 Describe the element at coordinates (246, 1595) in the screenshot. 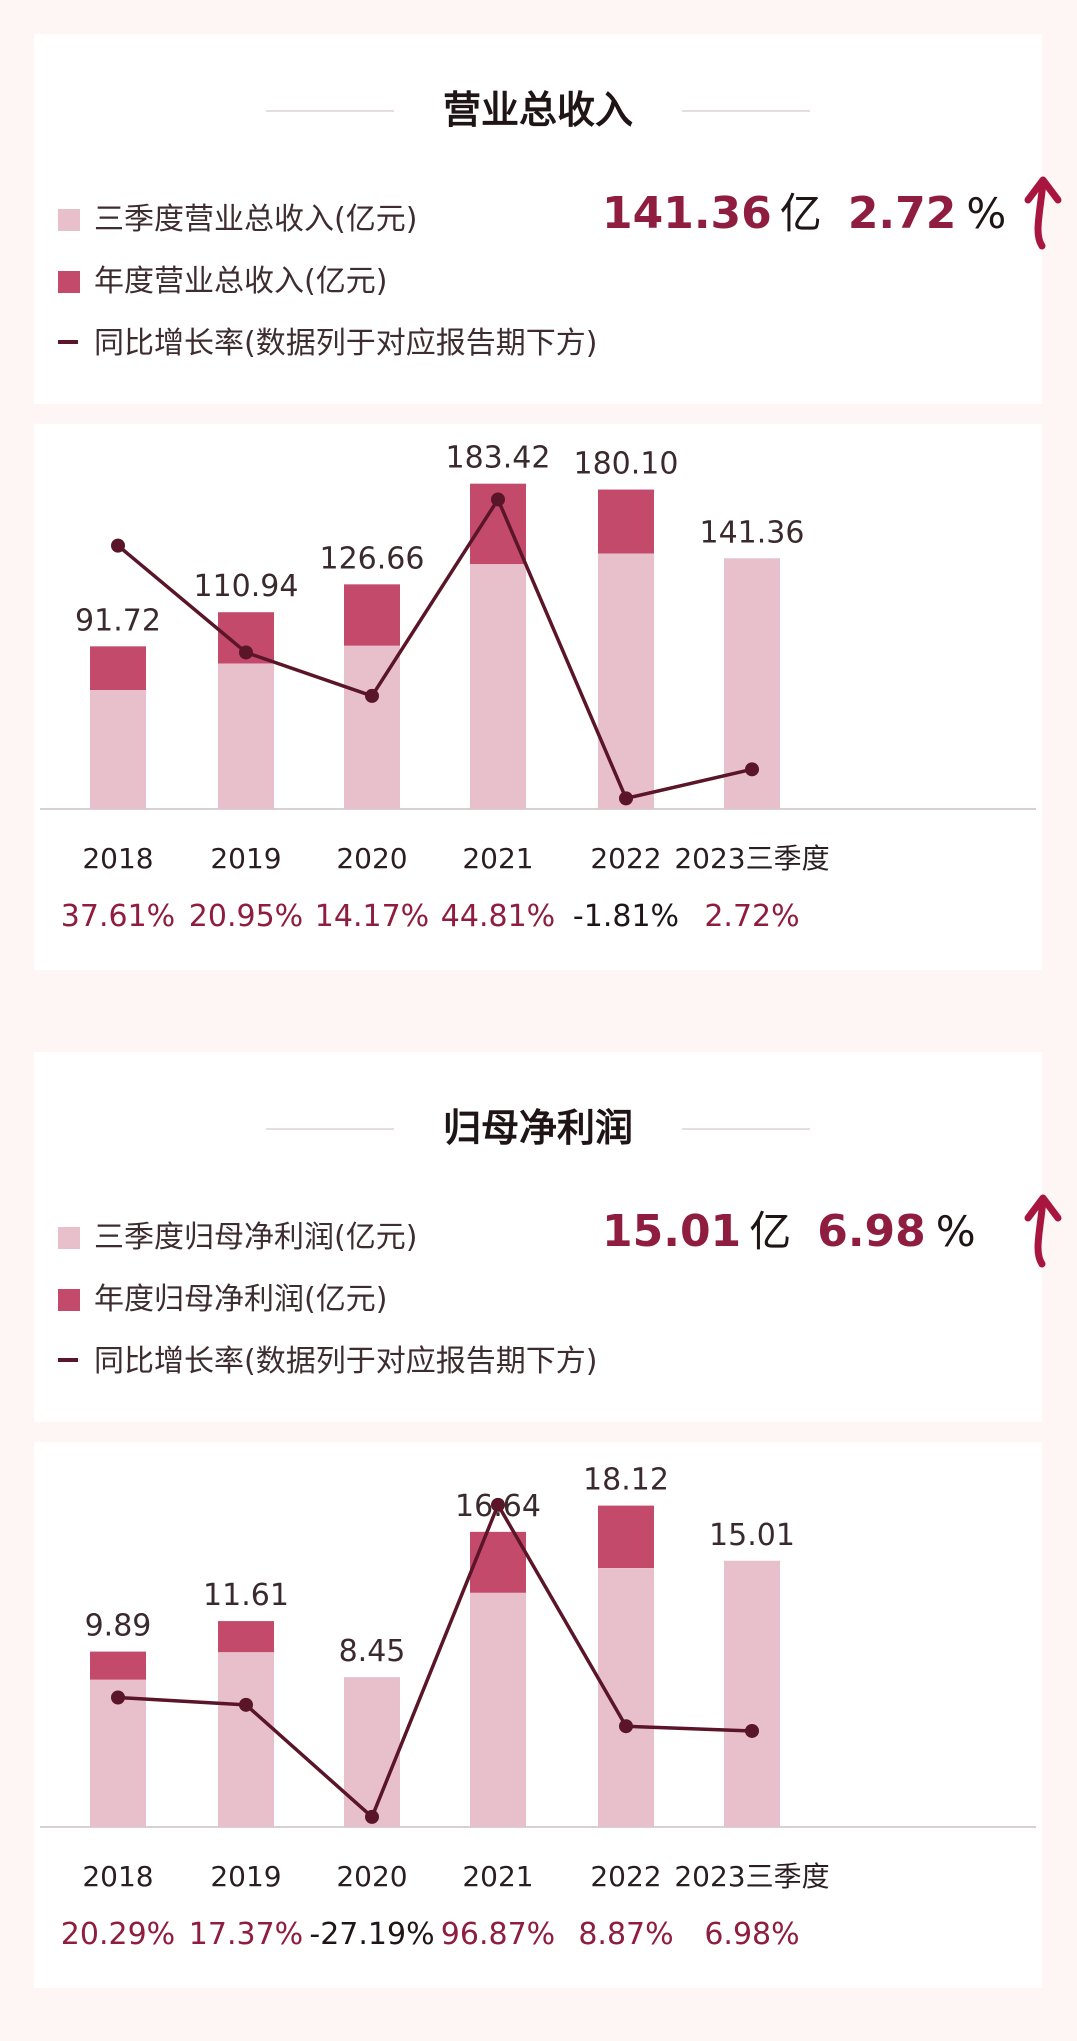

I see `bar-value-label: 11.61` at that location.